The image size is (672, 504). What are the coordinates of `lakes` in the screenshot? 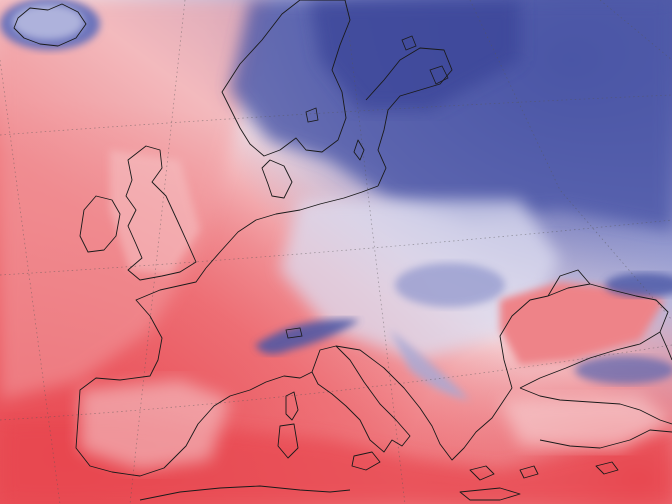 It's located at (367, 187).